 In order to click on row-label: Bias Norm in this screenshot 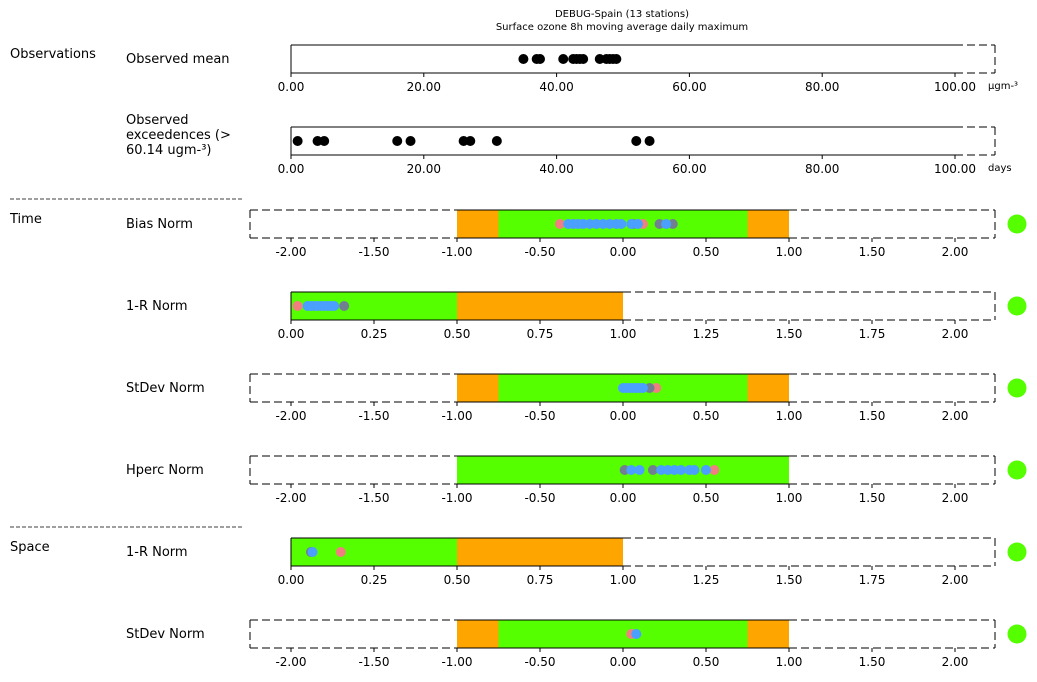, I will do `click(159, 224)`.